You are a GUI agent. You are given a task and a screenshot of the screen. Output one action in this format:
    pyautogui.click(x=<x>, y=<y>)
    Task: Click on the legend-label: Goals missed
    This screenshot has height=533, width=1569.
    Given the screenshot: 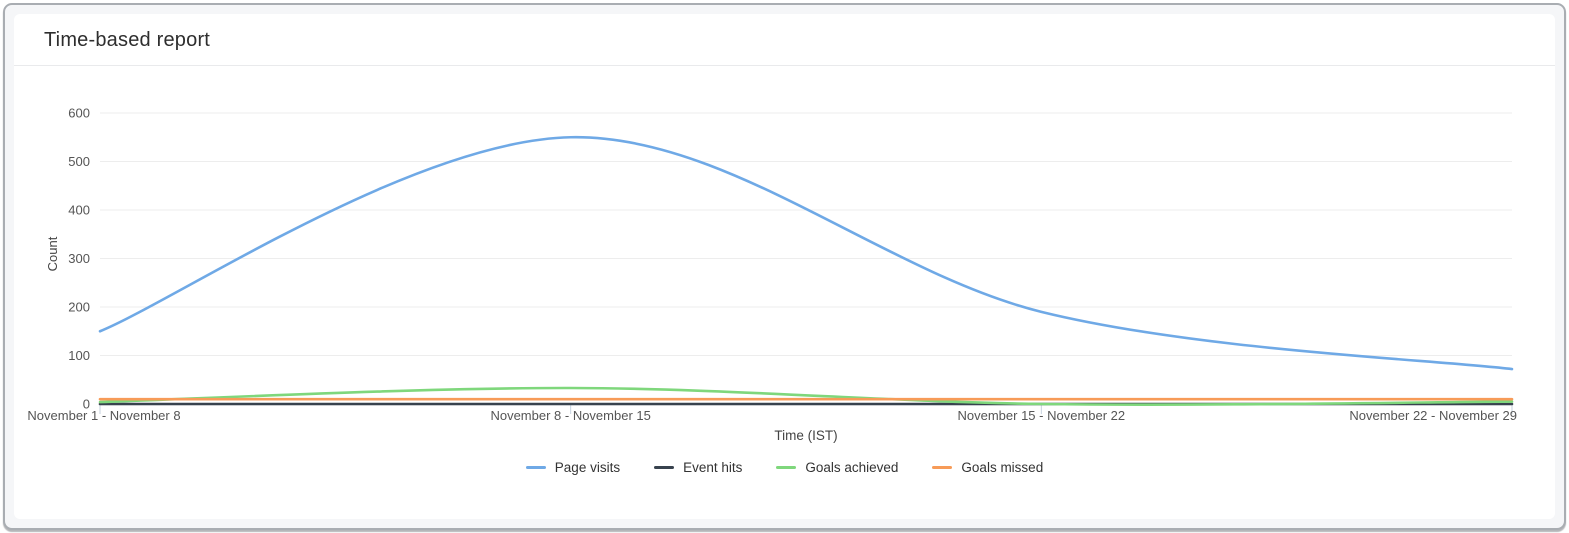 What is the action you would take?
    pyautogui.click(x=1002, y=467)
    